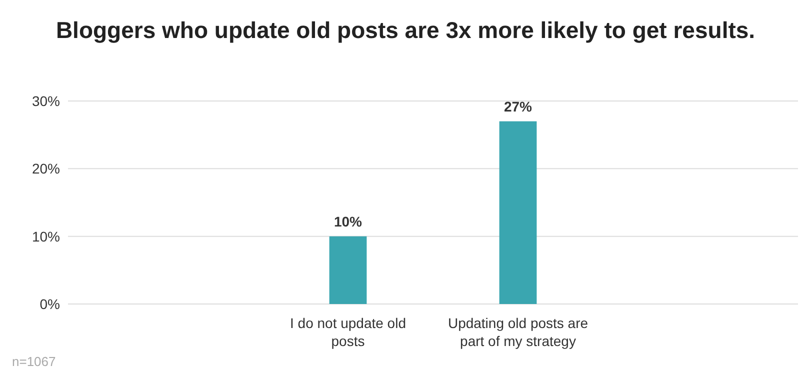  What do you see at coordinates (46, 101) in the screenshot?
I see `y-tick-label: 30%` at bounding box center [46, 101].